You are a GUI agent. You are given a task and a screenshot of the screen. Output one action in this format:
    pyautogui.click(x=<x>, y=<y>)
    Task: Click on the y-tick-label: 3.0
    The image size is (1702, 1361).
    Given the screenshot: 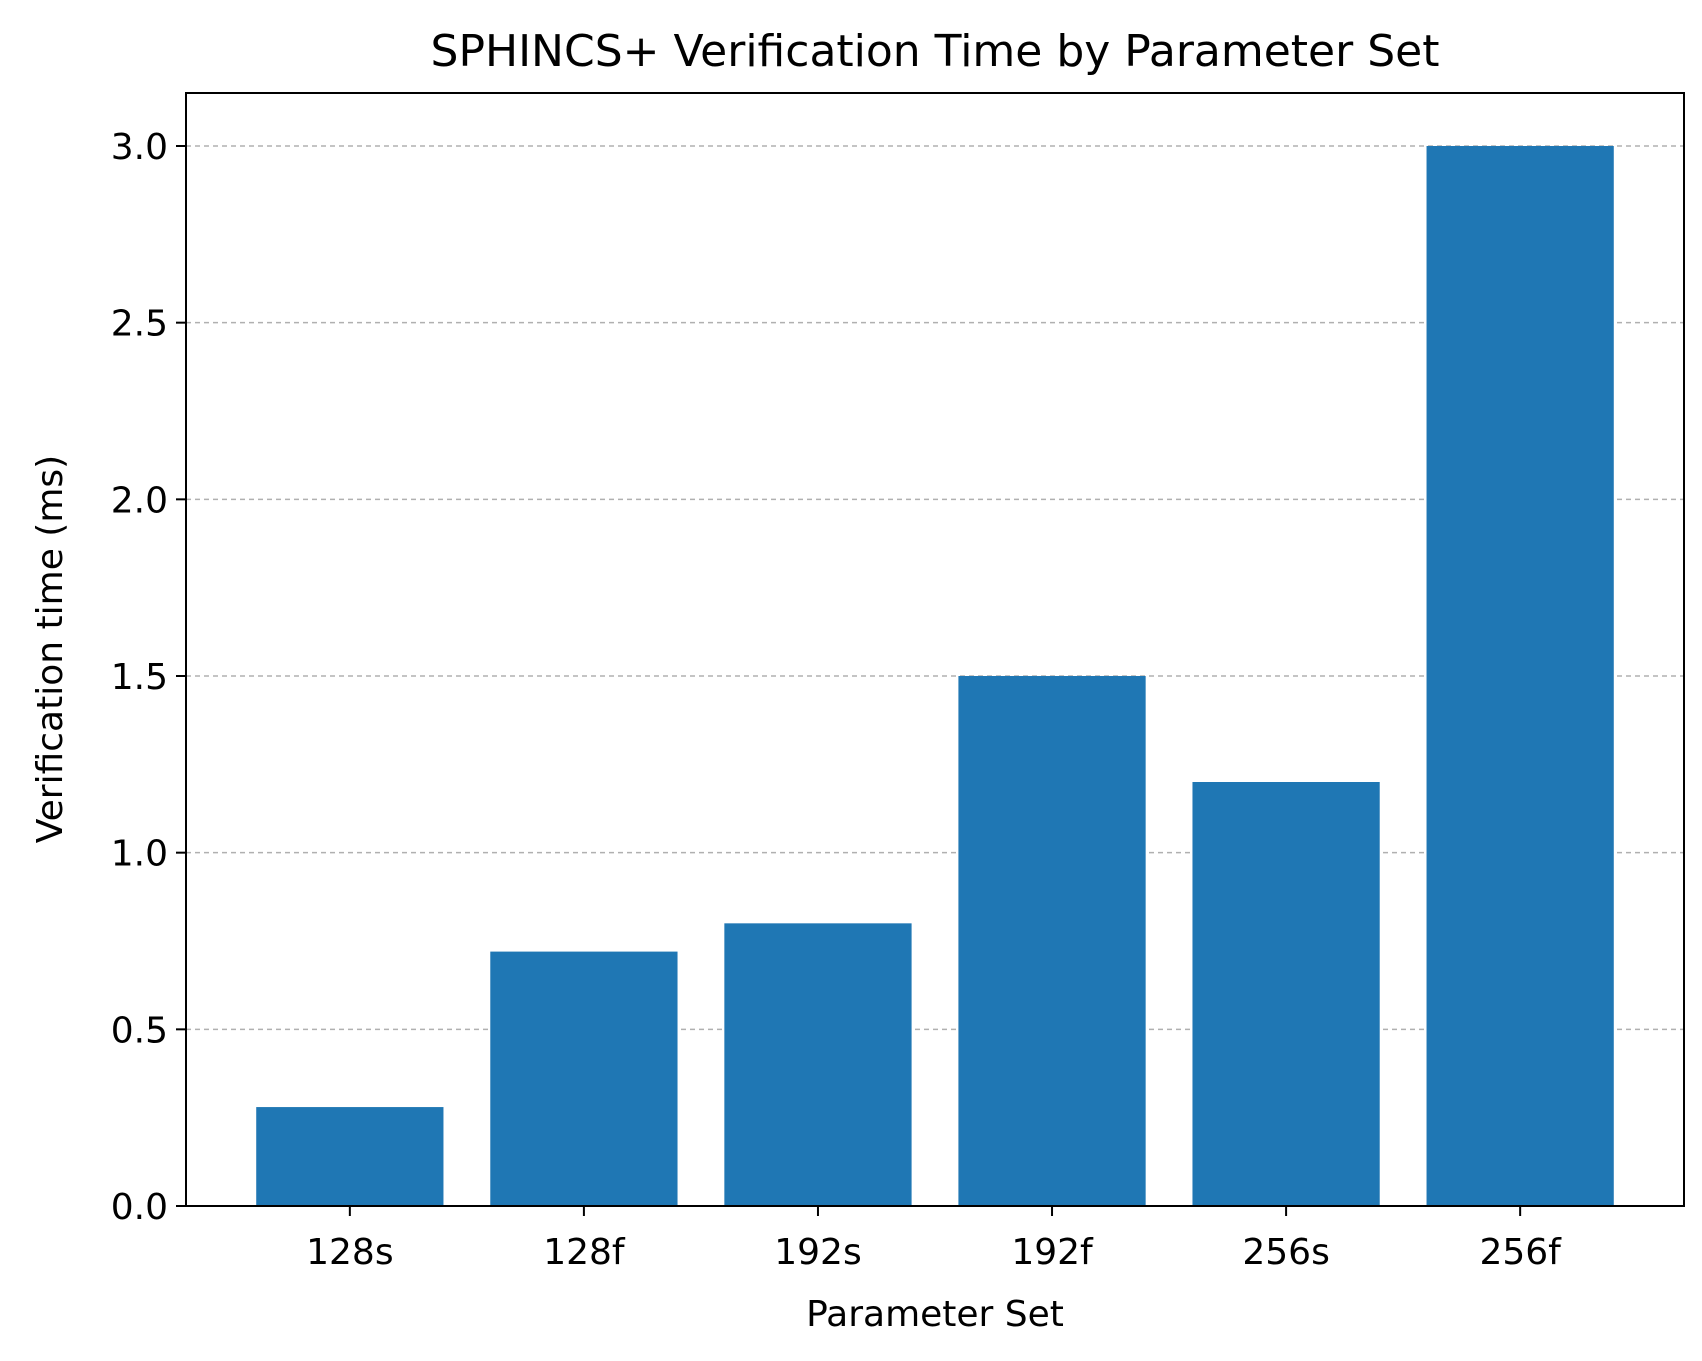 What is the action you would take?
    pyautogui.click(x=139, y=147)
    